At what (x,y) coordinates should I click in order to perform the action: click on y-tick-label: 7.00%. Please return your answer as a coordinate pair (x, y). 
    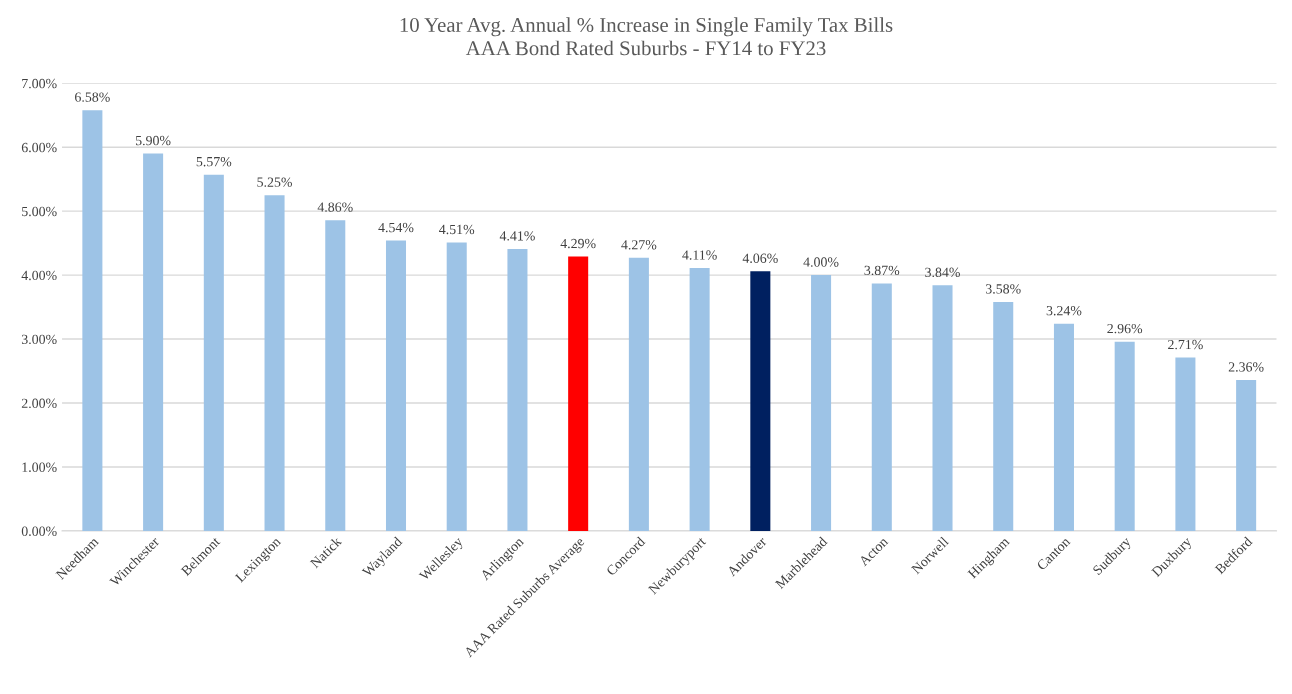
    Looking at the image, I should click on (39, 83).